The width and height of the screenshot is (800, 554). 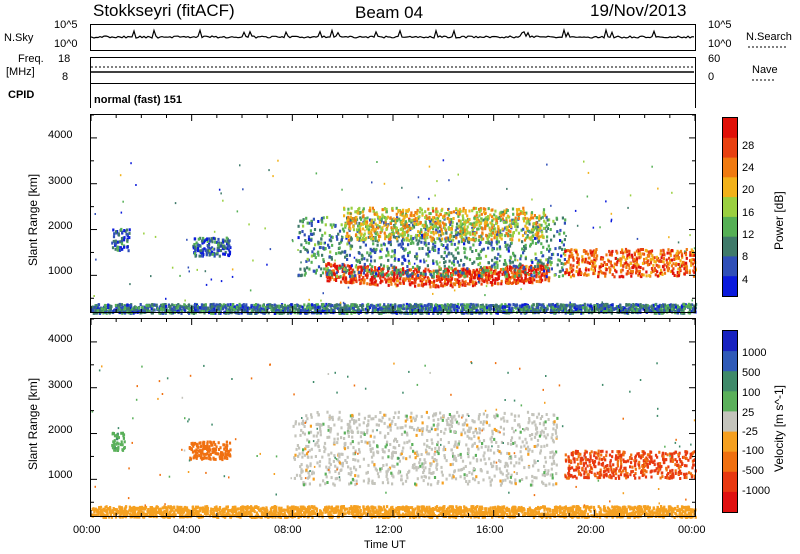 I want to click on xtick-24: 00:00, so click(x=692, y=530).